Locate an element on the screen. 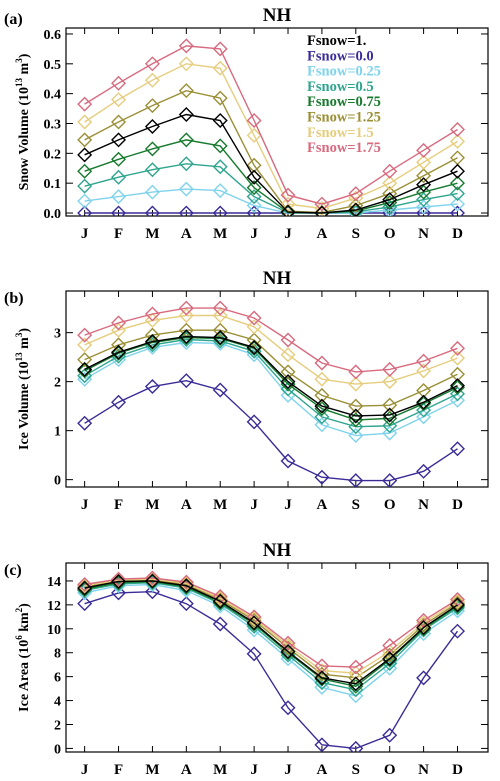 The height and width of the screenshot is (781, 500). y-tick-label: 0.1 is located at coordinates (53, 184).